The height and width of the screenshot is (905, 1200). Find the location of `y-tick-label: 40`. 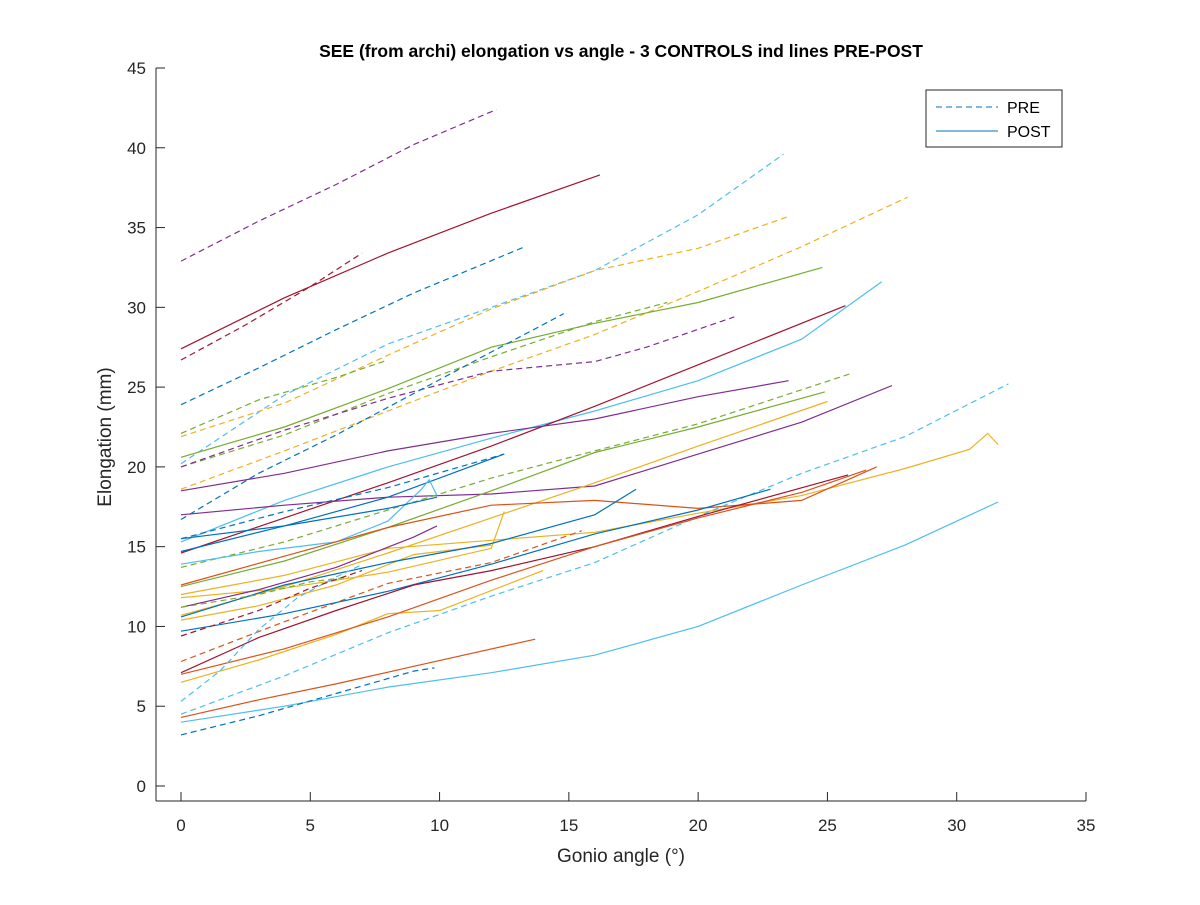

y-tick-label: 40 is located at coordinates (136, 148).